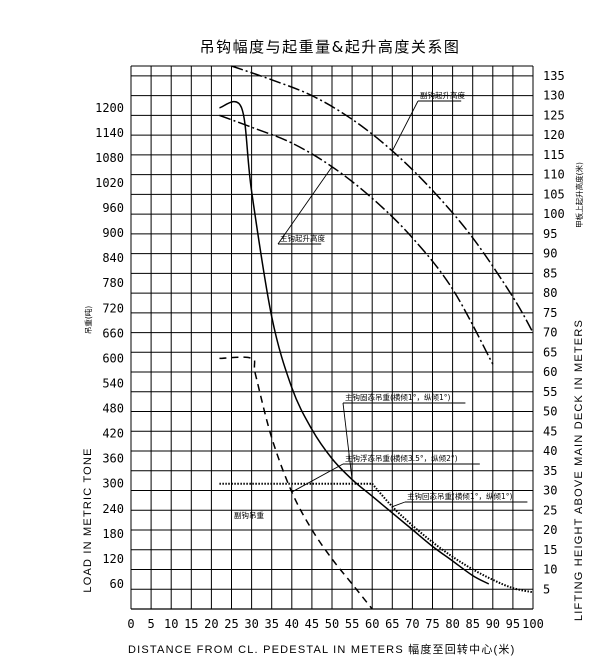  What do you see at coordinates (113, 208) in the screenshot?
I see `y-left-tick-label: 960` at bounding box center [113, 208].